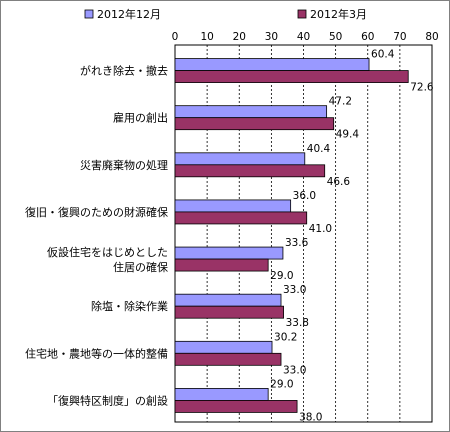  I want to click on value-label-1-6: 33.0, so click(294, 290).